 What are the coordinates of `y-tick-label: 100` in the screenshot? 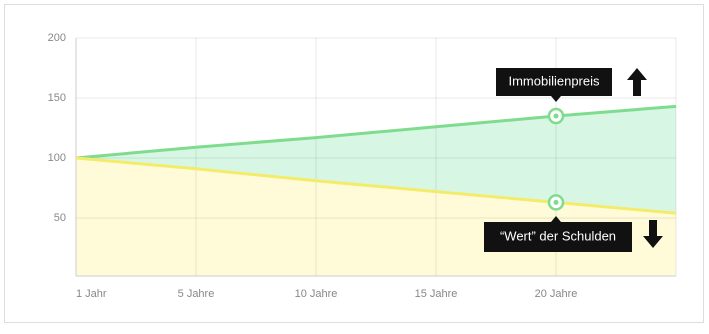 It's located at (57, 158).